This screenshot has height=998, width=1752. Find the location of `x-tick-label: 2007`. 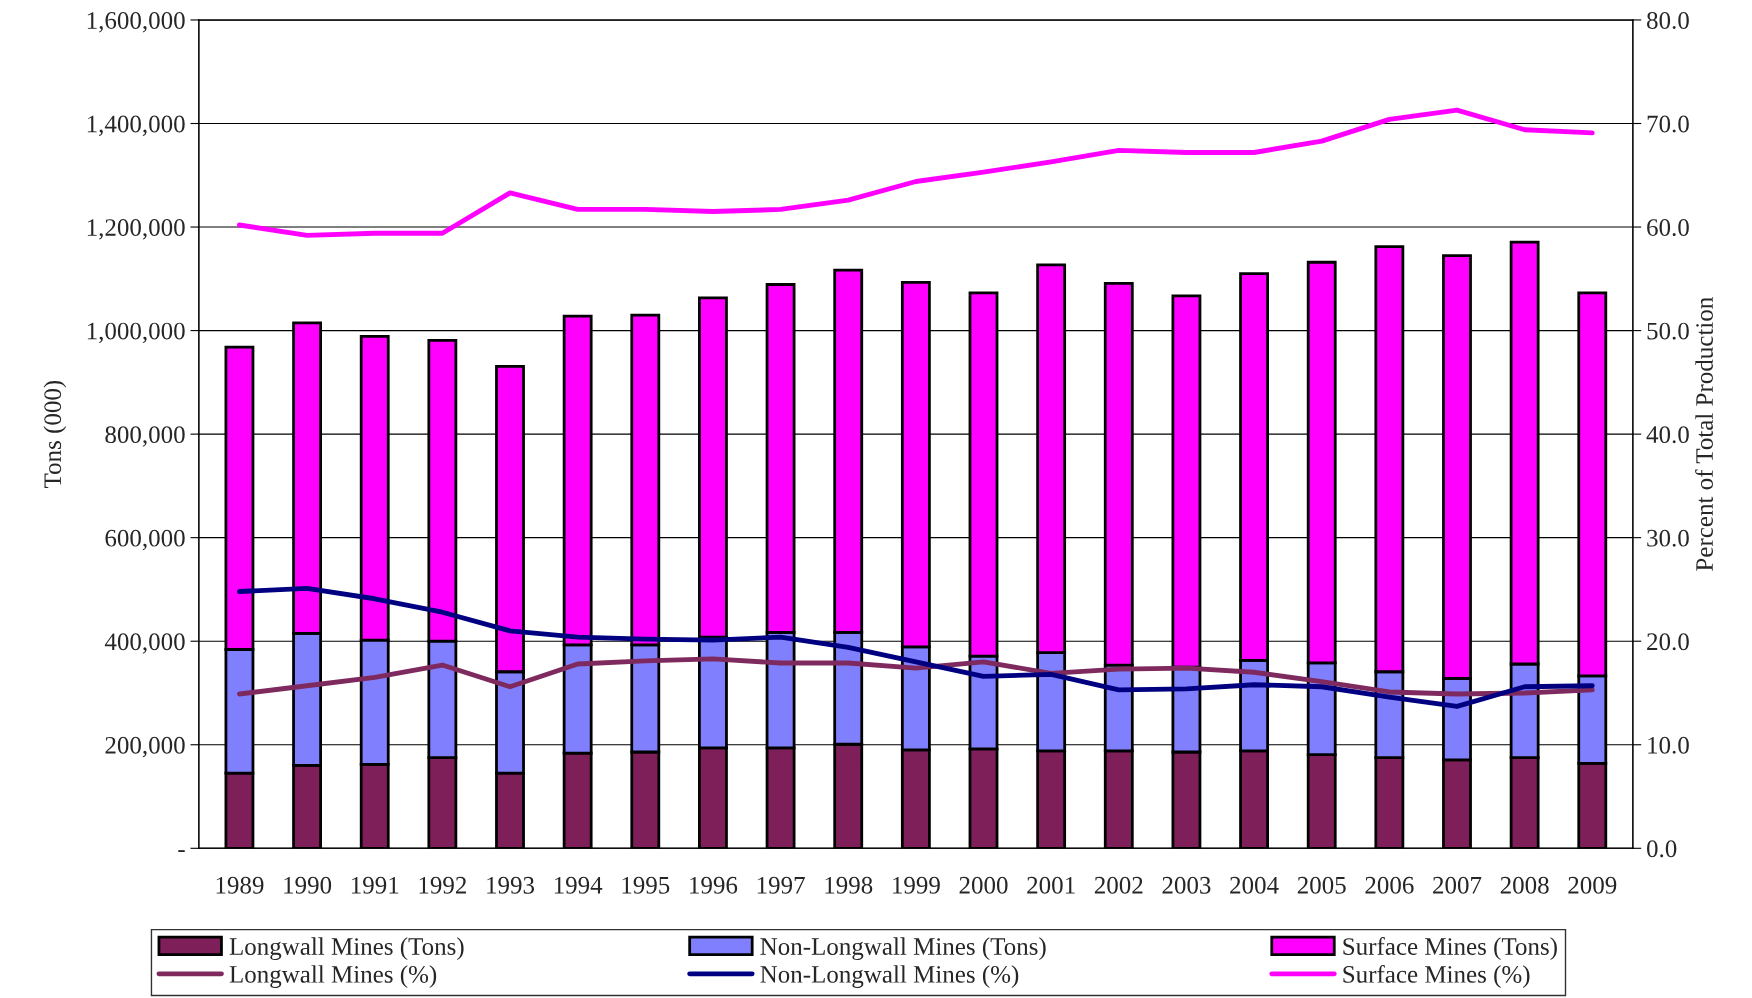

x-tick-label: 2007 is located at coordinates (1457, 885).